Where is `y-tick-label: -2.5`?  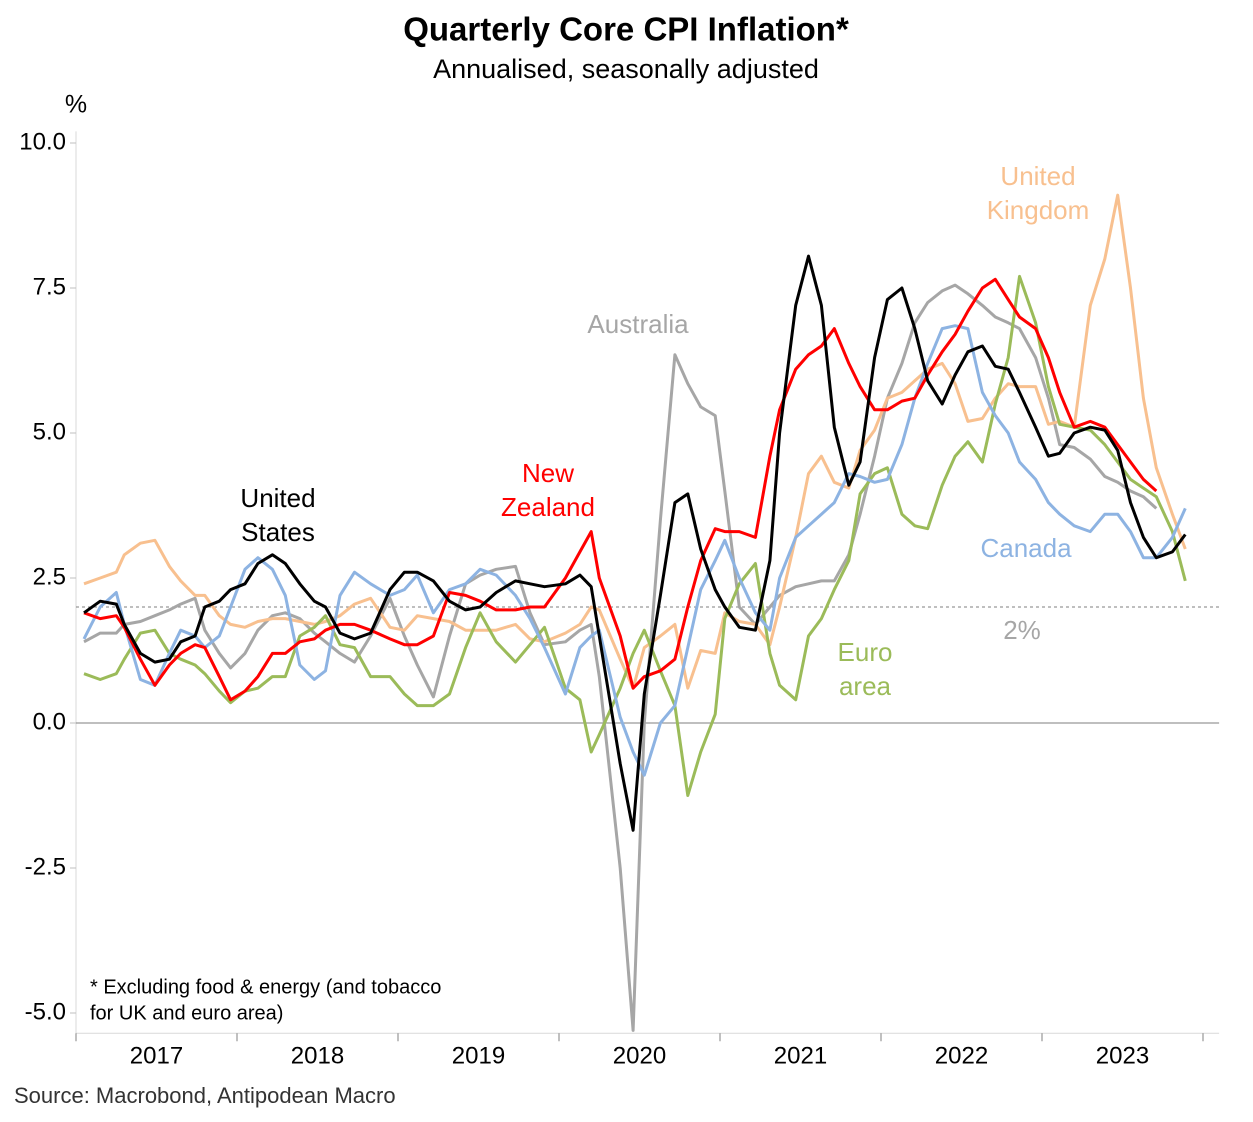 y-tick-label: -2.5 is located at coordinates (45, 866).